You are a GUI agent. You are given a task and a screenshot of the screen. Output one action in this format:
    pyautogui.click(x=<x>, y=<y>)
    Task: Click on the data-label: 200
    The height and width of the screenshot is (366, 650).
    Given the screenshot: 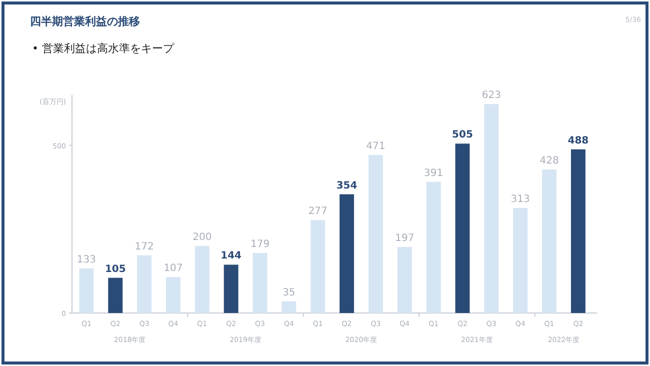 What is the action you would take?
    pyautogui.click(x=202, y=237)
    